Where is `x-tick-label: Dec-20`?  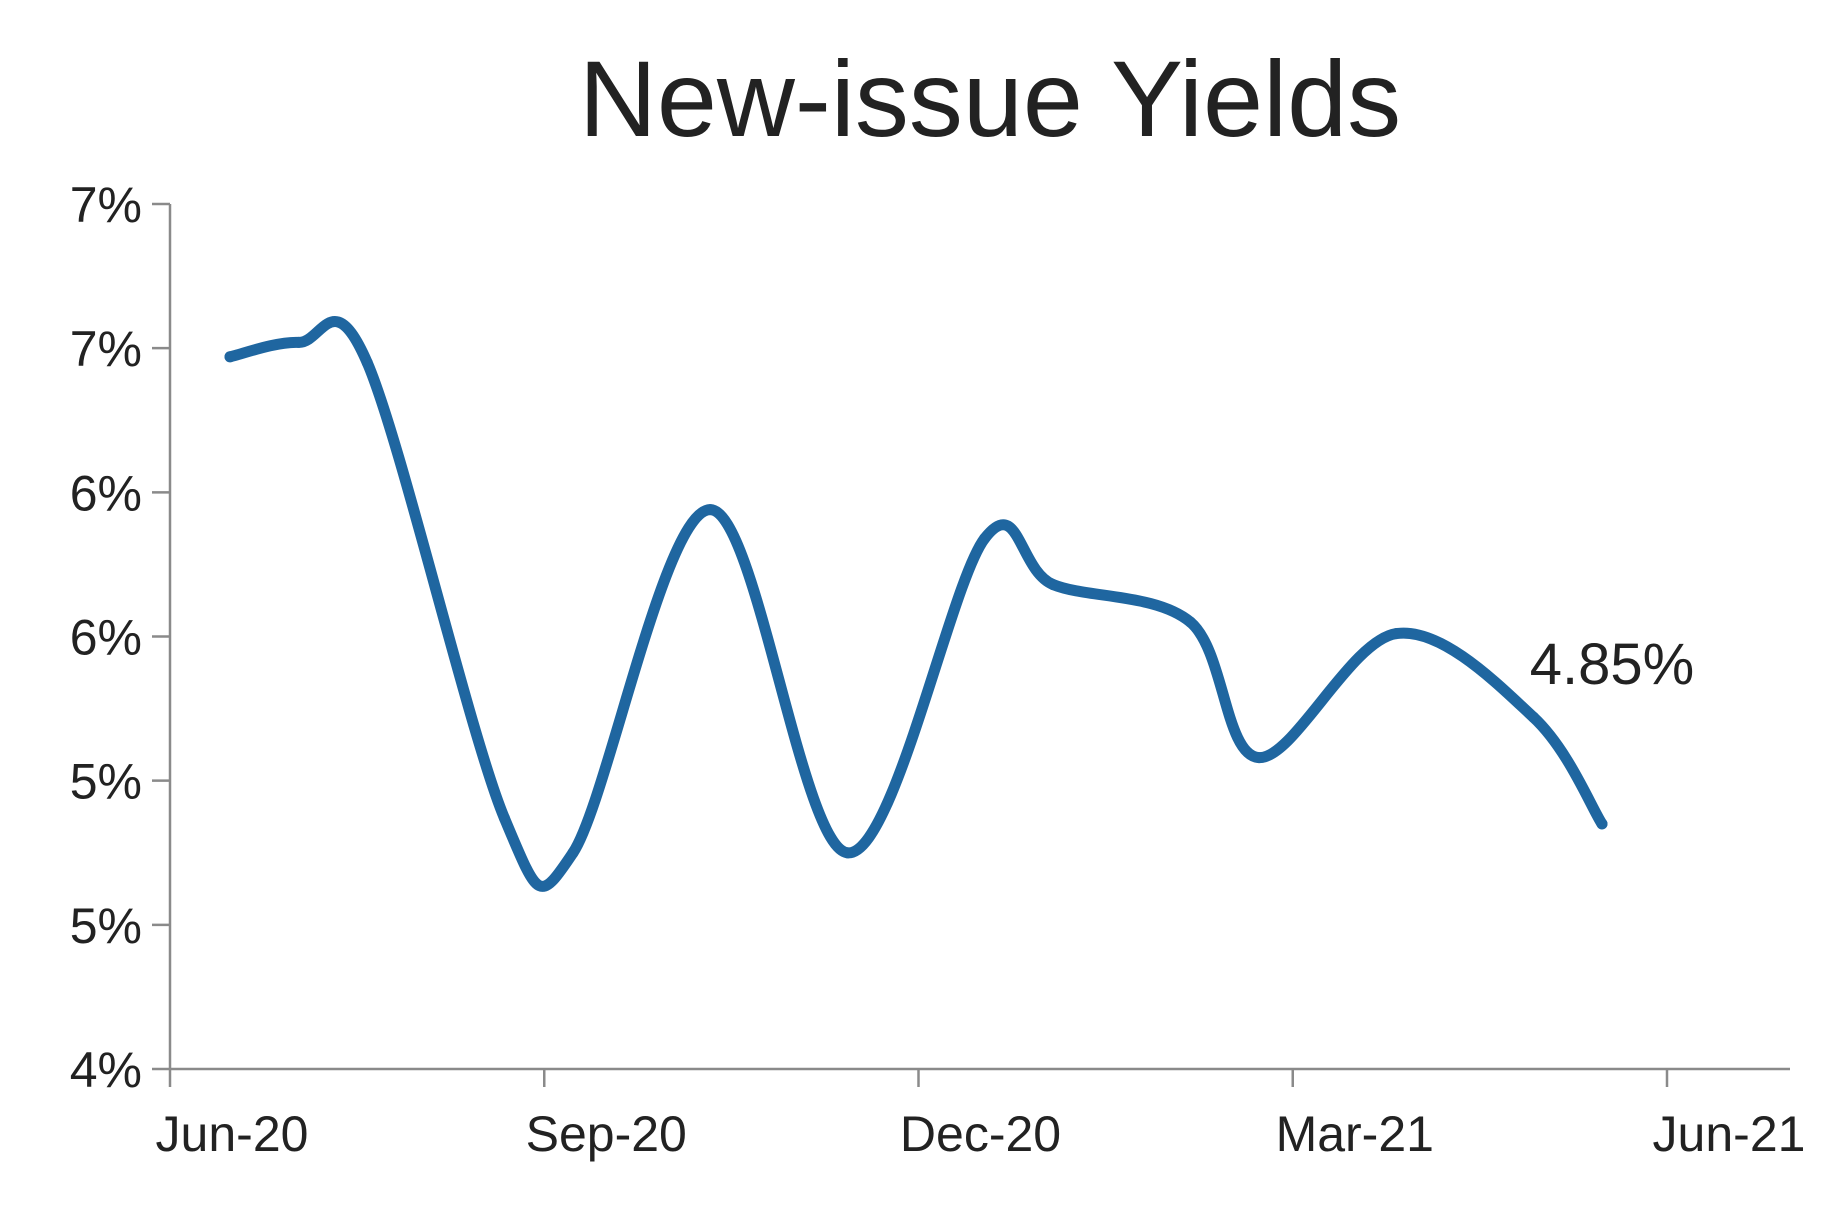 x-tick-label: Dec-20 is located at coordinates (980, 1134).